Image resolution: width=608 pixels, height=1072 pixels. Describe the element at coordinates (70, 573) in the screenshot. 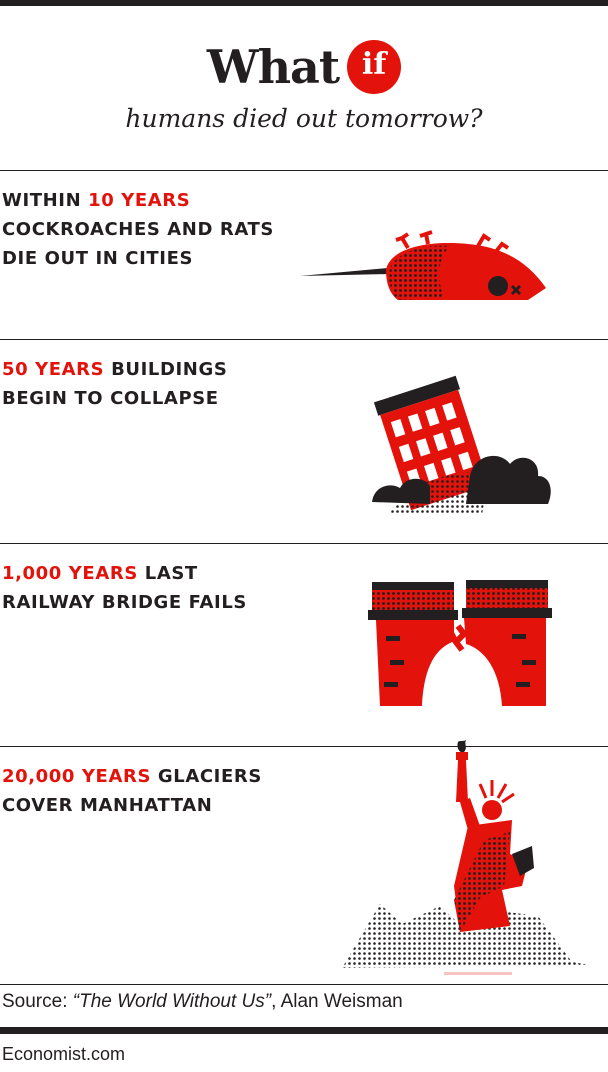

I see `event-3-highlight: 1,000 years` at that location.